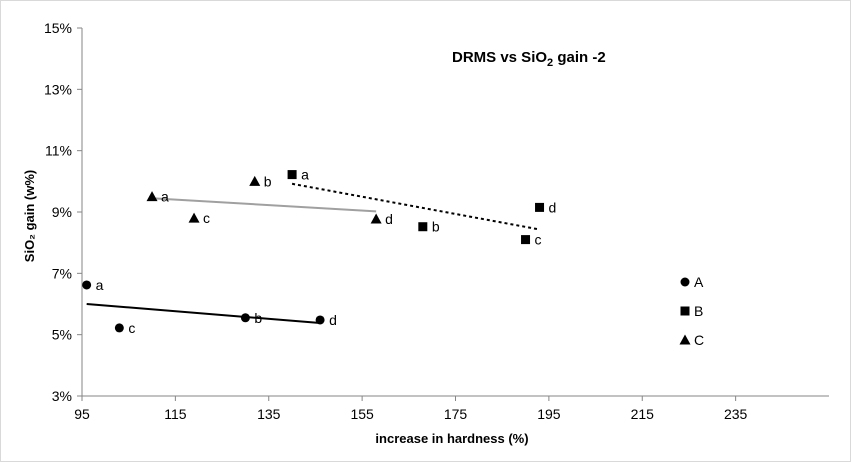  I want to click on x-tick-label: 95, so click(82, 414).